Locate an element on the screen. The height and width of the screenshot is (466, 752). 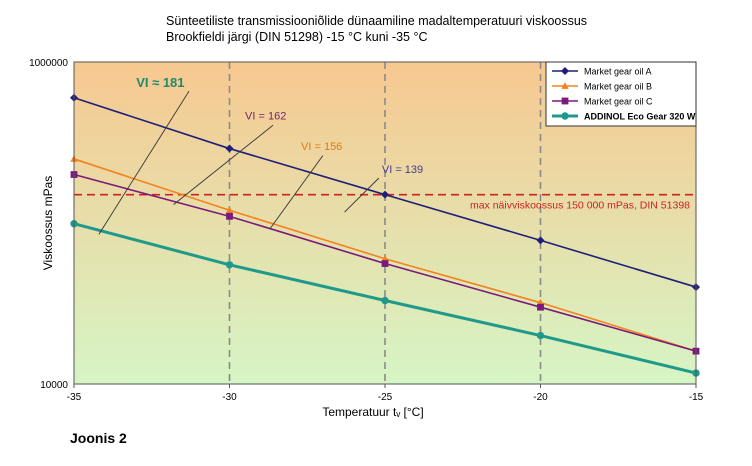
x-tick-label: -20 is located at coordinates (540, 397).